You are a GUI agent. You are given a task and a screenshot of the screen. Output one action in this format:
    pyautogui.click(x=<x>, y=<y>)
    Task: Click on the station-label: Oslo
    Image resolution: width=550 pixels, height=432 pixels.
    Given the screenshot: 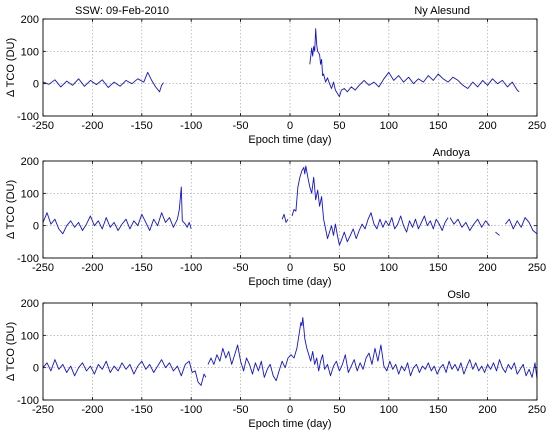 What is the action you would take?
    pyautogui.click(x=458, y=295)
    